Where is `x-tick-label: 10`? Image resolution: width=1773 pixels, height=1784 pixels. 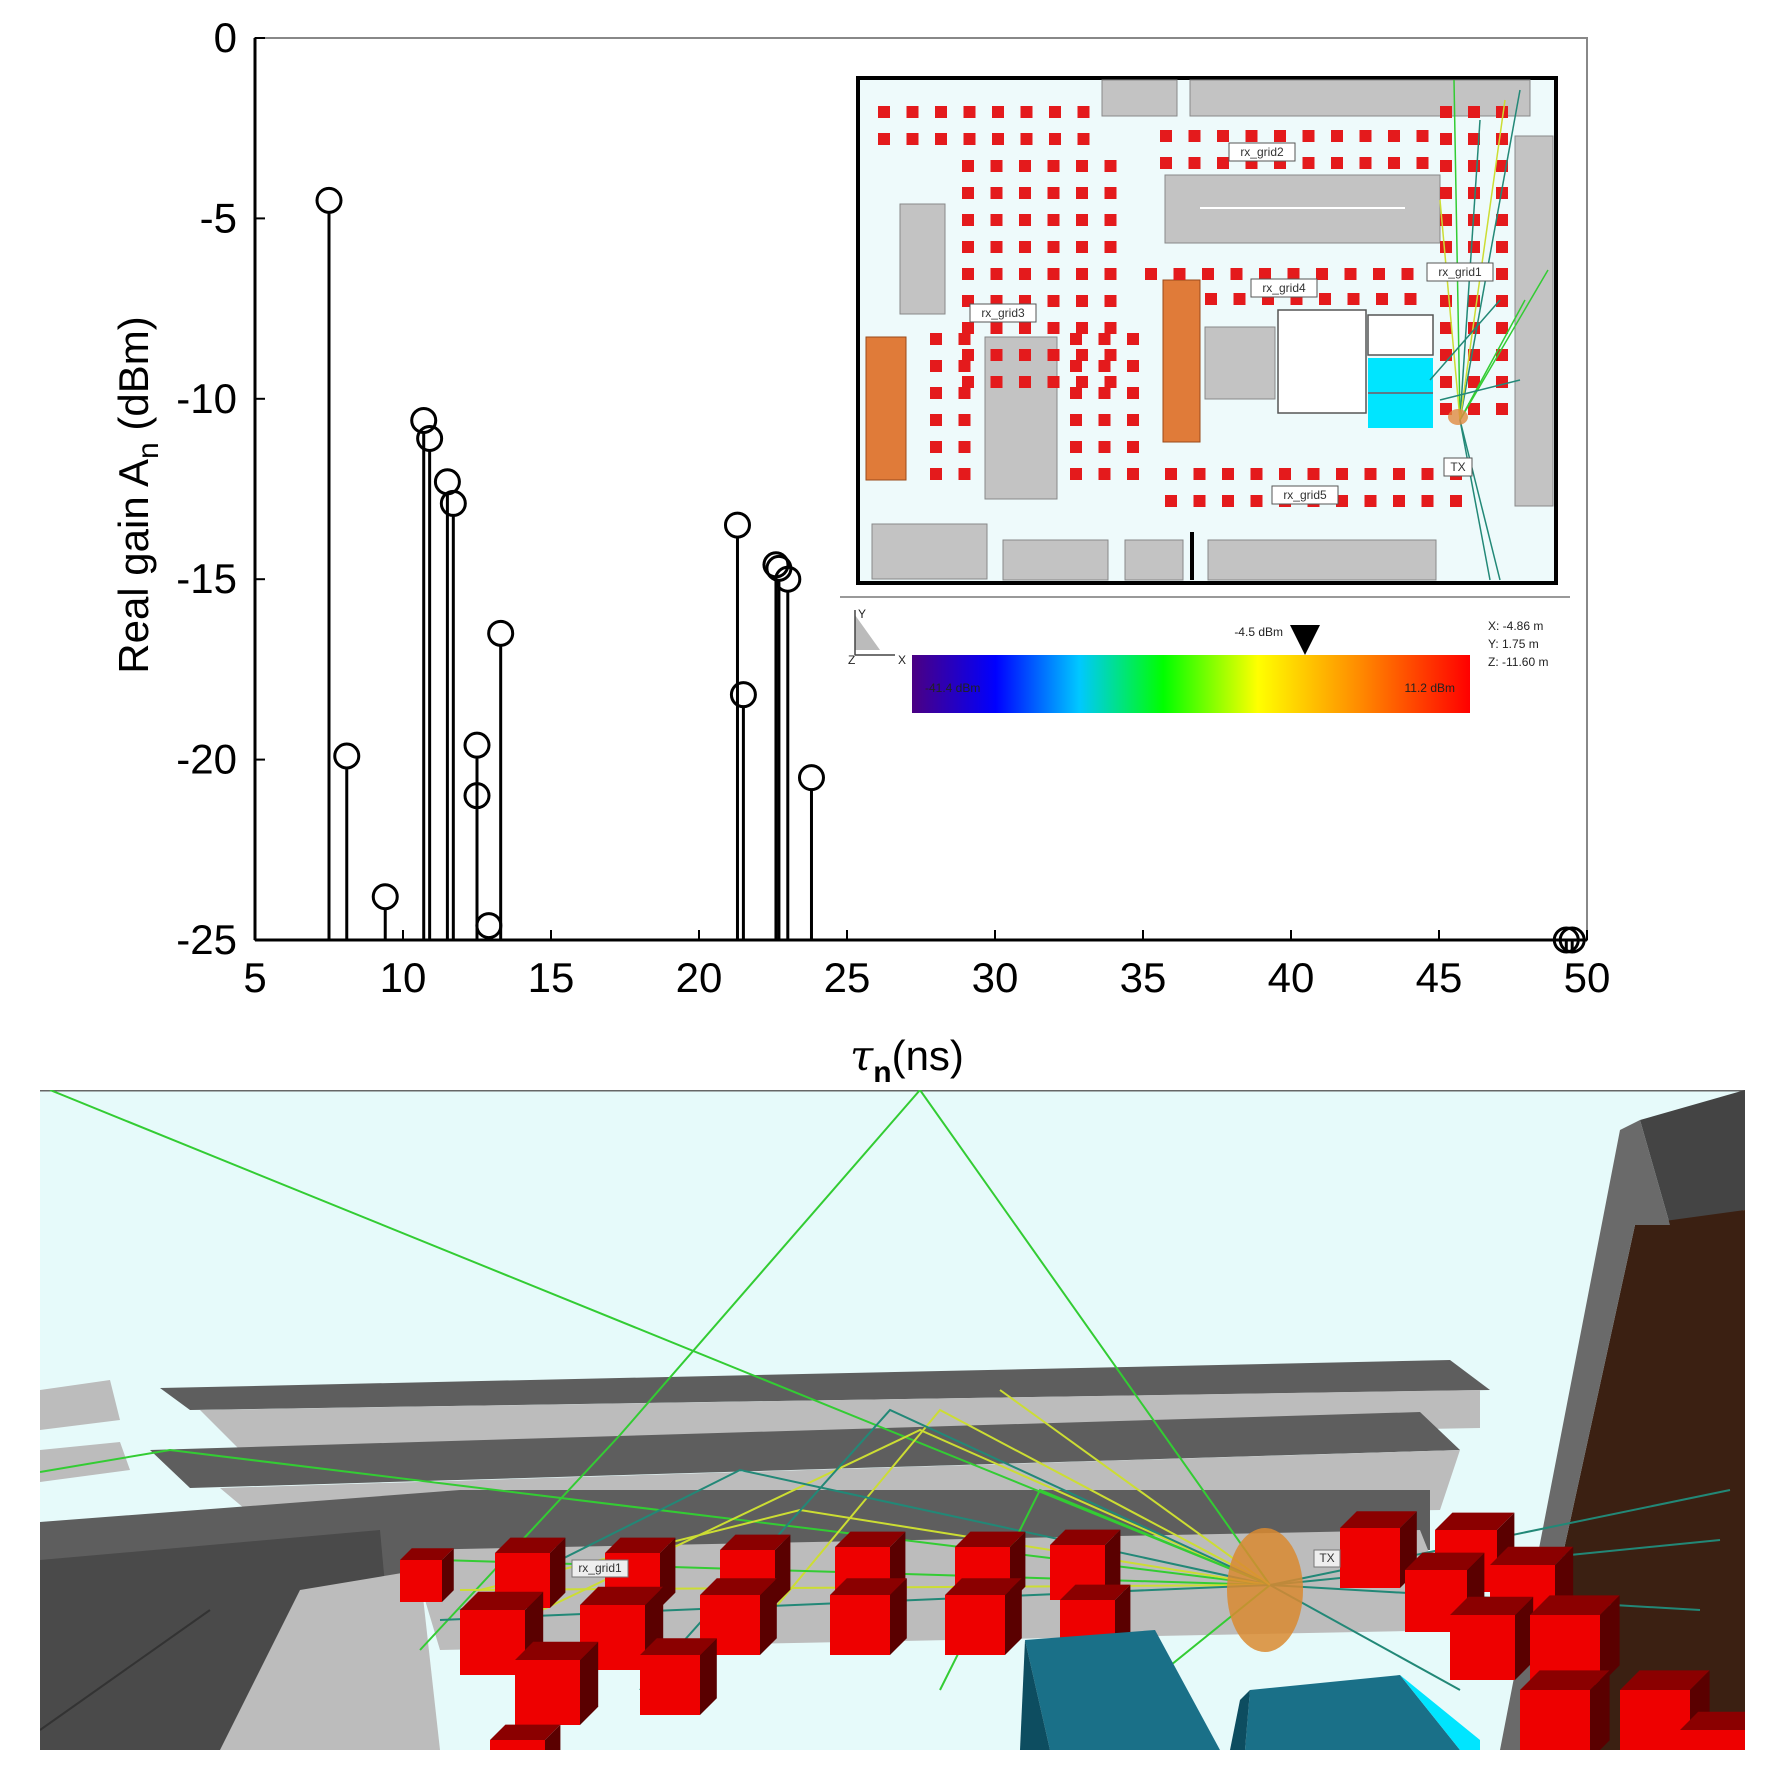
x-tick-label: 10 is located at coordinates (403, 977).